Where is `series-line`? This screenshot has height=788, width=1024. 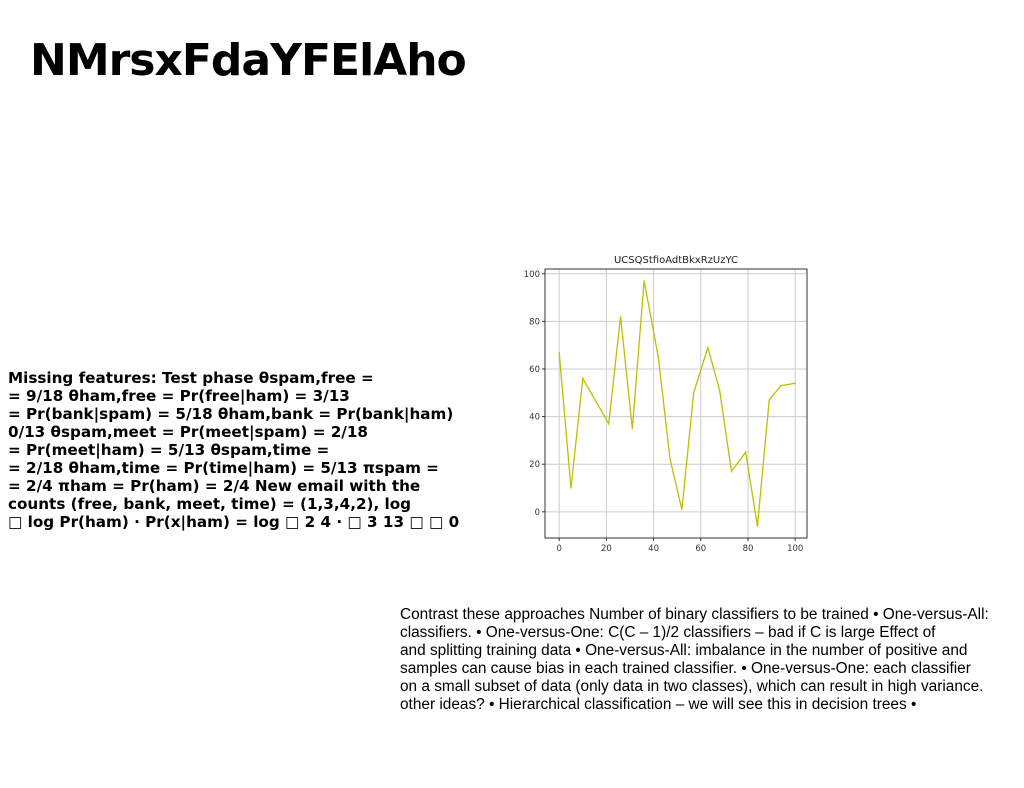
series-line is located at coordinates (677, 403).